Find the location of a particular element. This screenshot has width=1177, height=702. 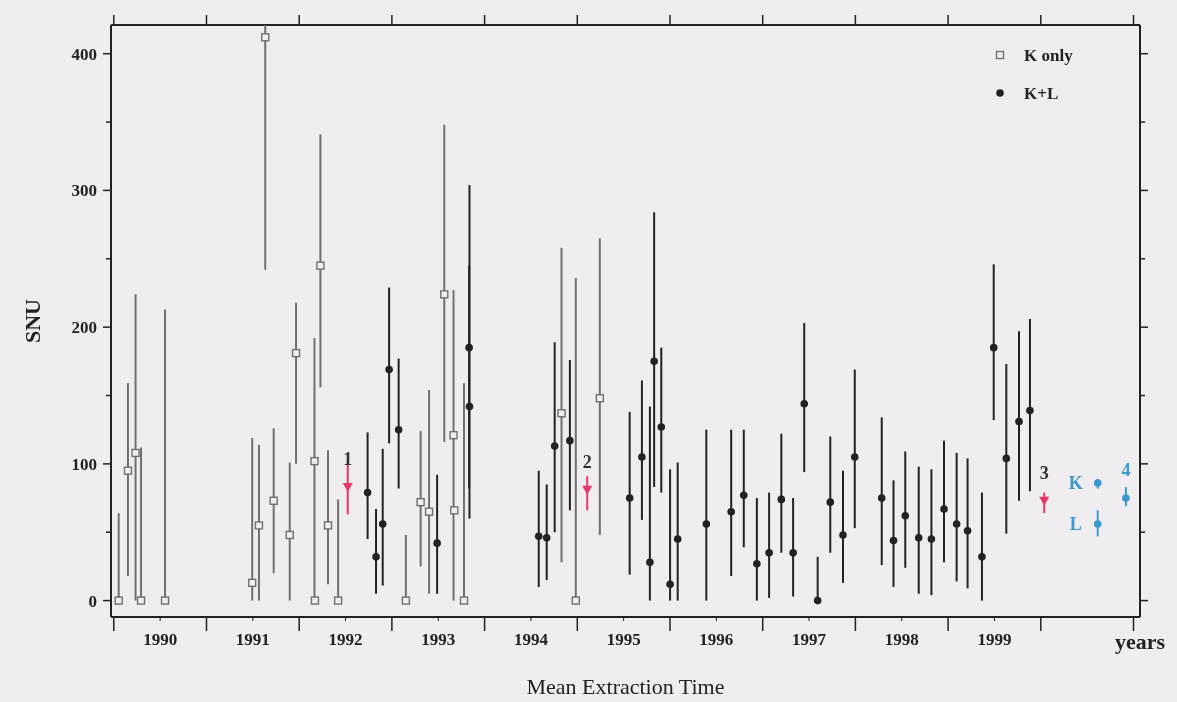

x-axis-title: Mean Extraction Time is located at coordinates (625, 686).